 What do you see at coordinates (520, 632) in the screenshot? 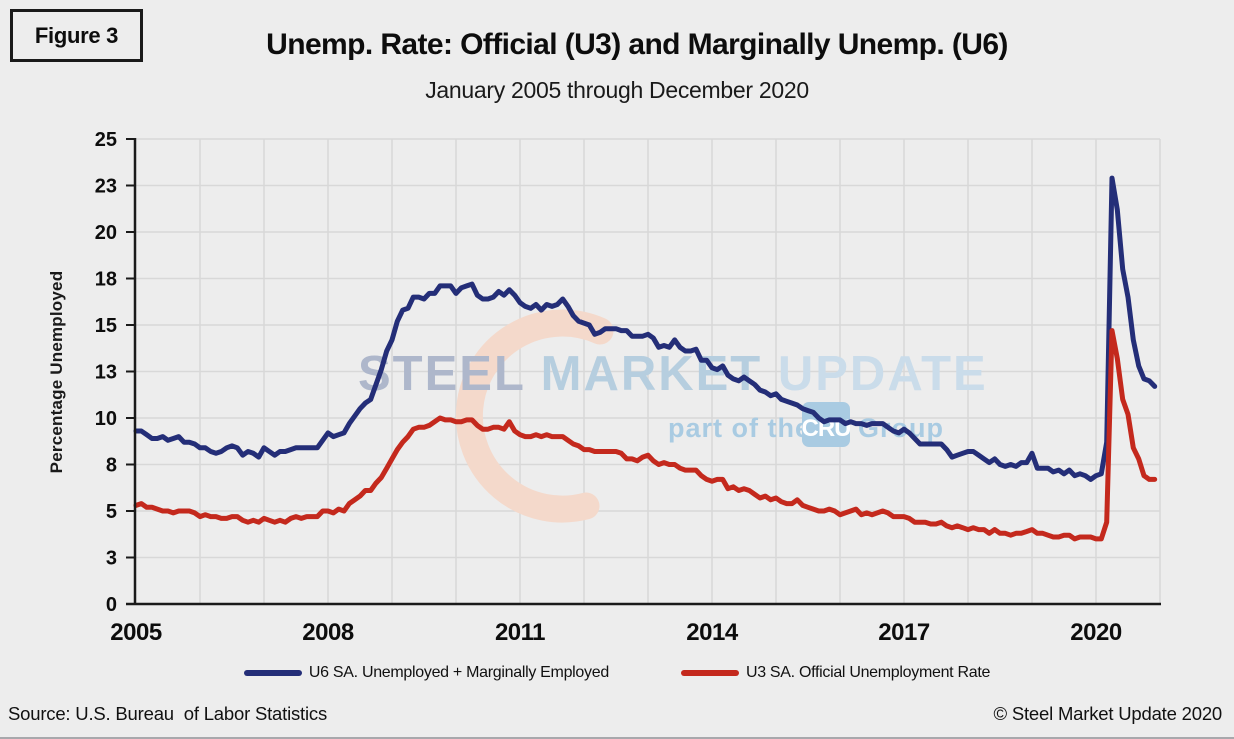
I see `x-tick-label: 2011` at bounding box center [520, 632].